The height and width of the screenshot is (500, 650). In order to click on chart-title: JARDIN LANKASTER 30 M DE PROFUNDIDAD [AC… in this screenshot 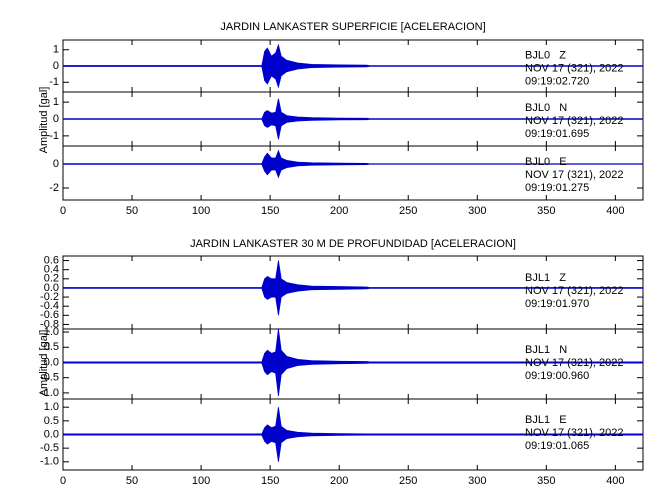, I will do `click(353, 244)`.